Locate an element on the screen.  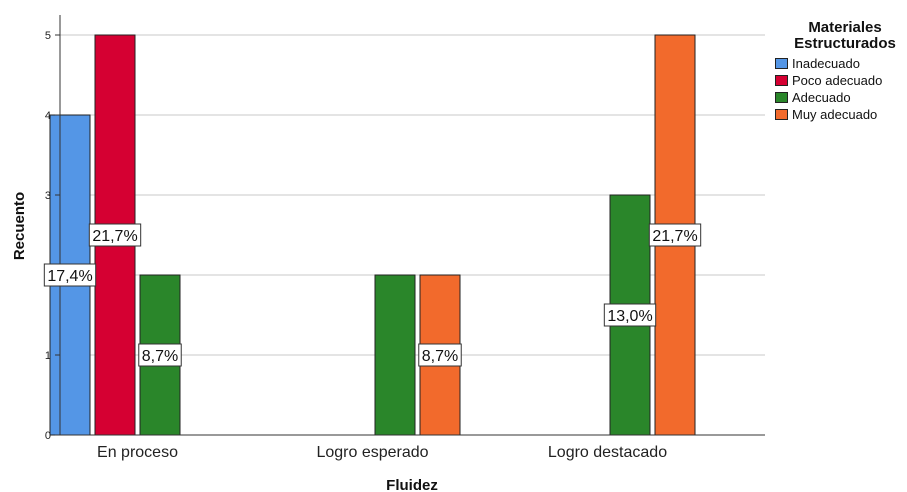
y-tick-label: 1 is located at coordinates (48, 356).